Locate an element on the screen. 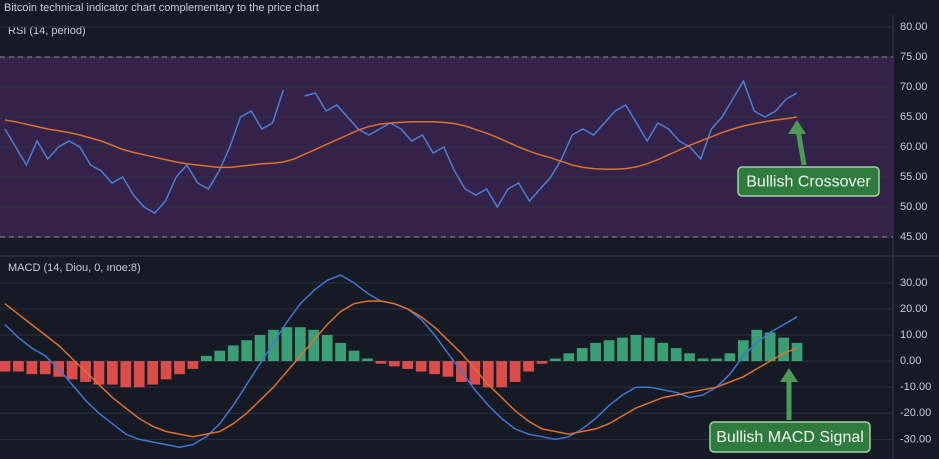  y-tick-label: 65.00 is located at coordinates (914, 117).